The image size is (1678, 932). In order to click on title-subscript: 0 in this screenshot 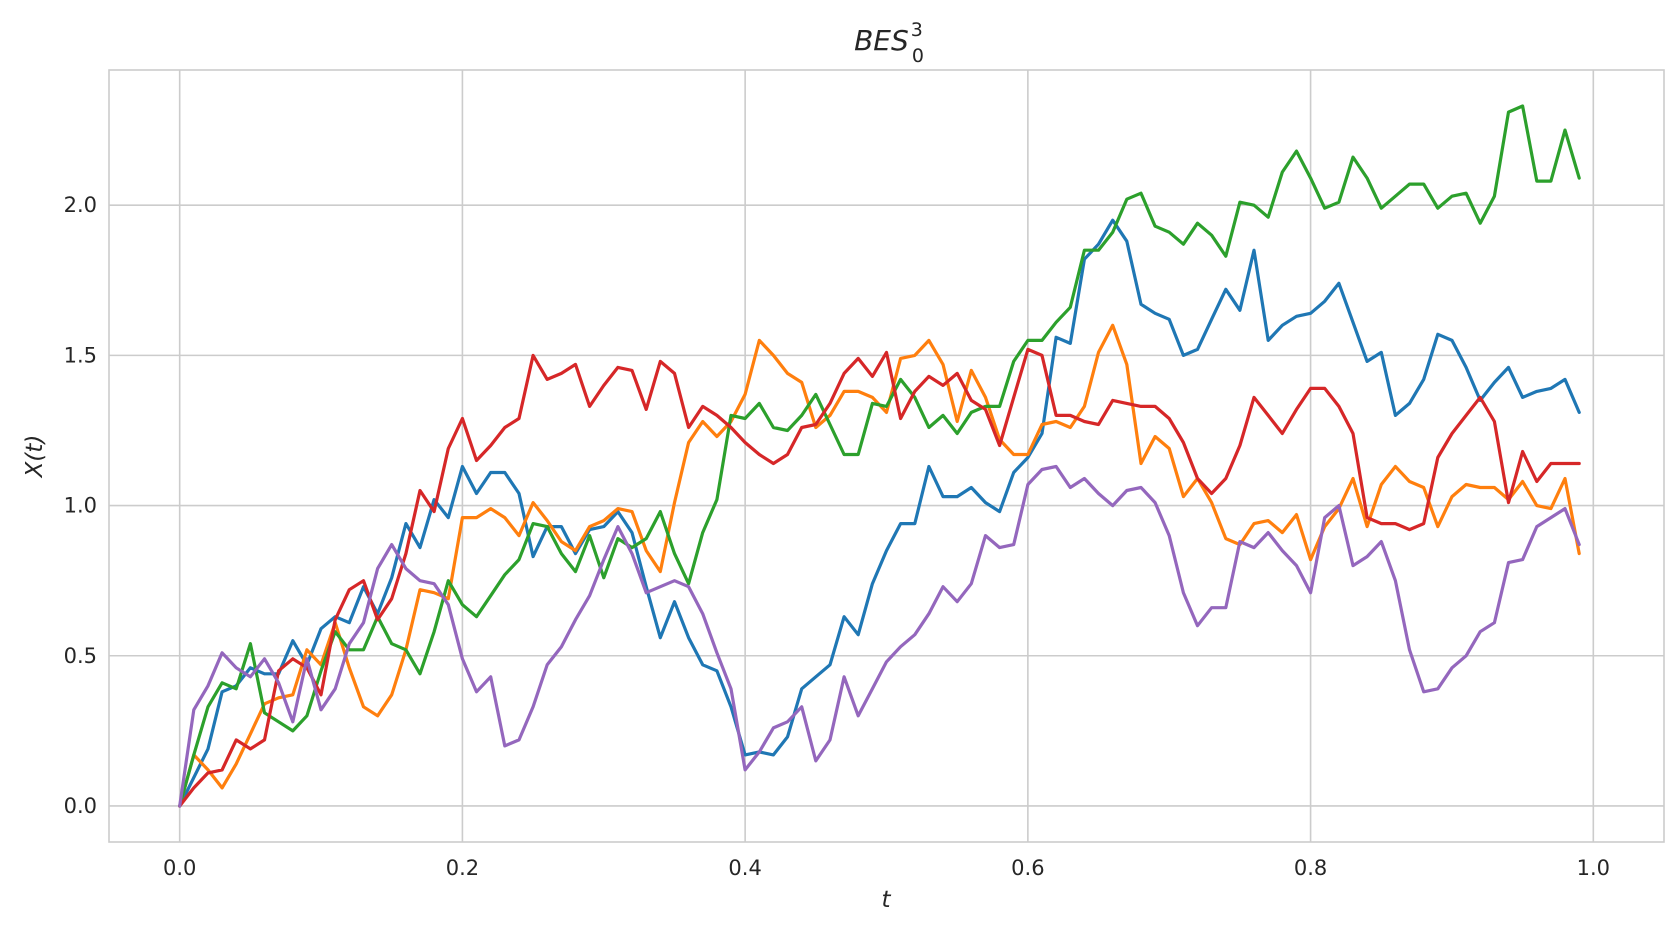, I will do `click(918, 56)`.